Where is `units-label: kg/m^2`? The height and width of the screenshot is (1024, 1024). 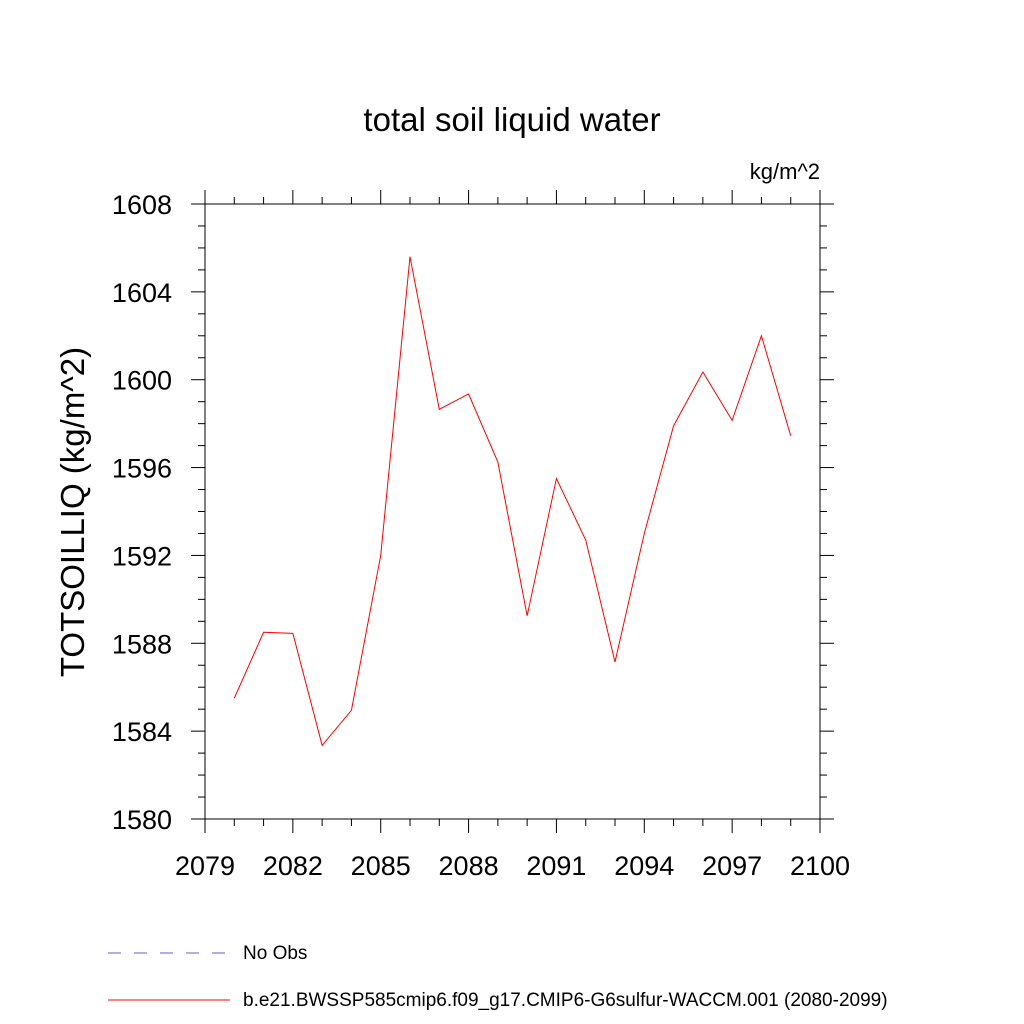 units-label: kg/m^2 is located at coordinates (785, 171).